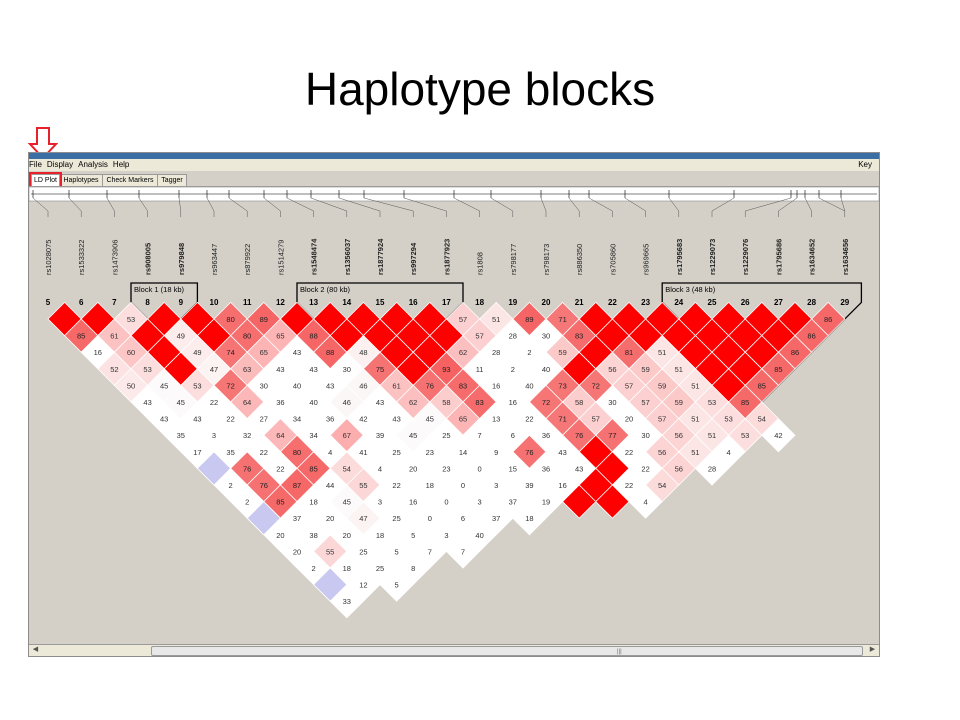 The height and width of the screenshot is (720, 960). I want to click on ld-value: 49, so click(197, 352).